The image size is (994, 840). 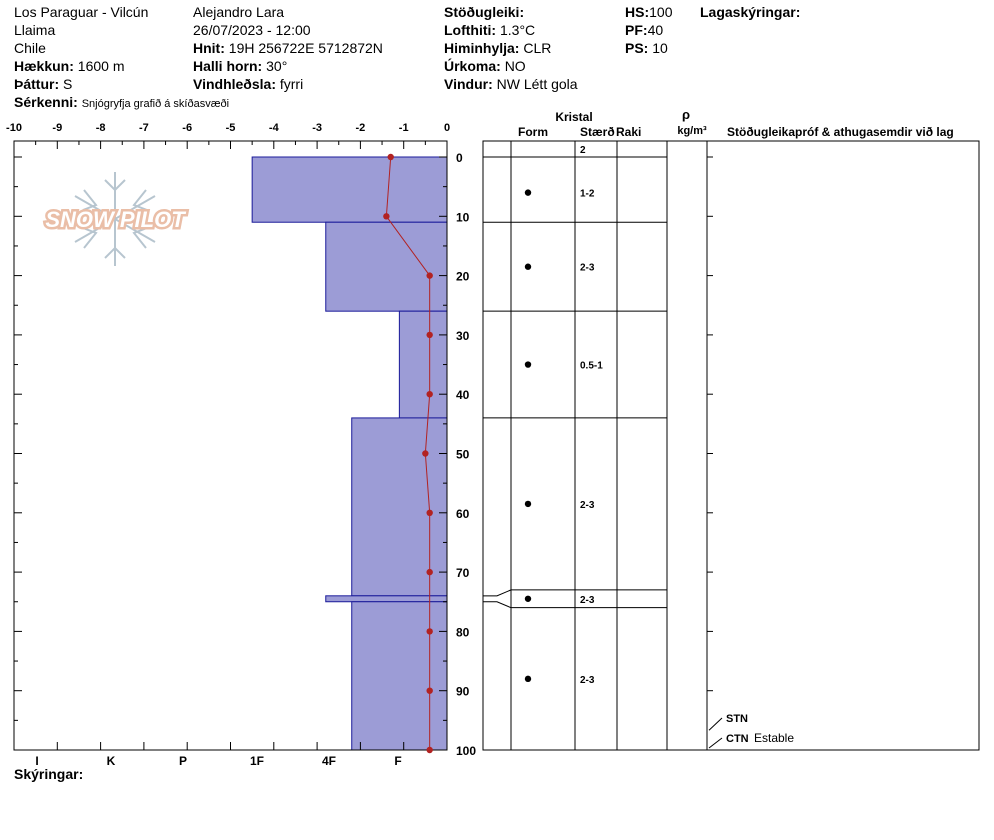 What do you see at coordinates (597, 132) in the screenshot?
I see `size-header: Stærð` at bounding box center [597, 132].